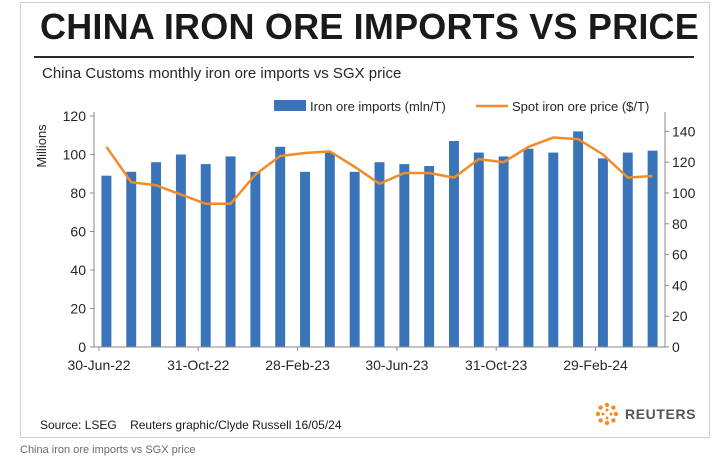  Describe the element at coordinates (680, 255) in the screenshot. I see `y2-tick-label: 60` at that location.